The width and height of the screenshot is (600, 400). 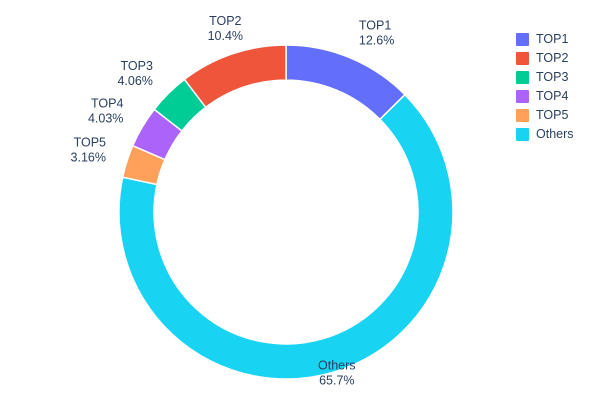 I want to click on legend-item-others: Others, so click(x=545, y=134).